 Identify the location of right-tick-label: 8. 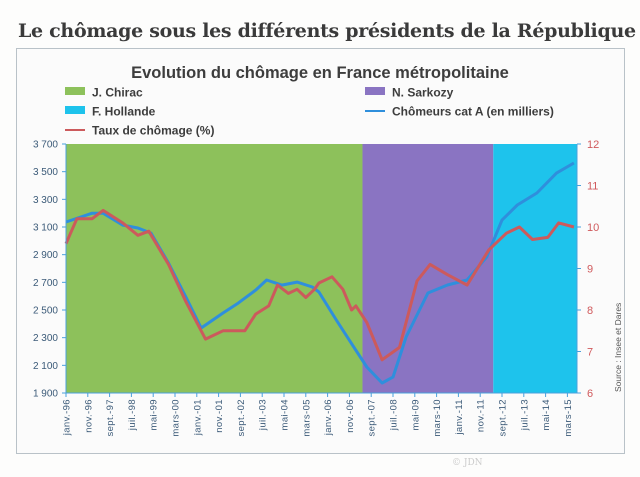
(590, 311).